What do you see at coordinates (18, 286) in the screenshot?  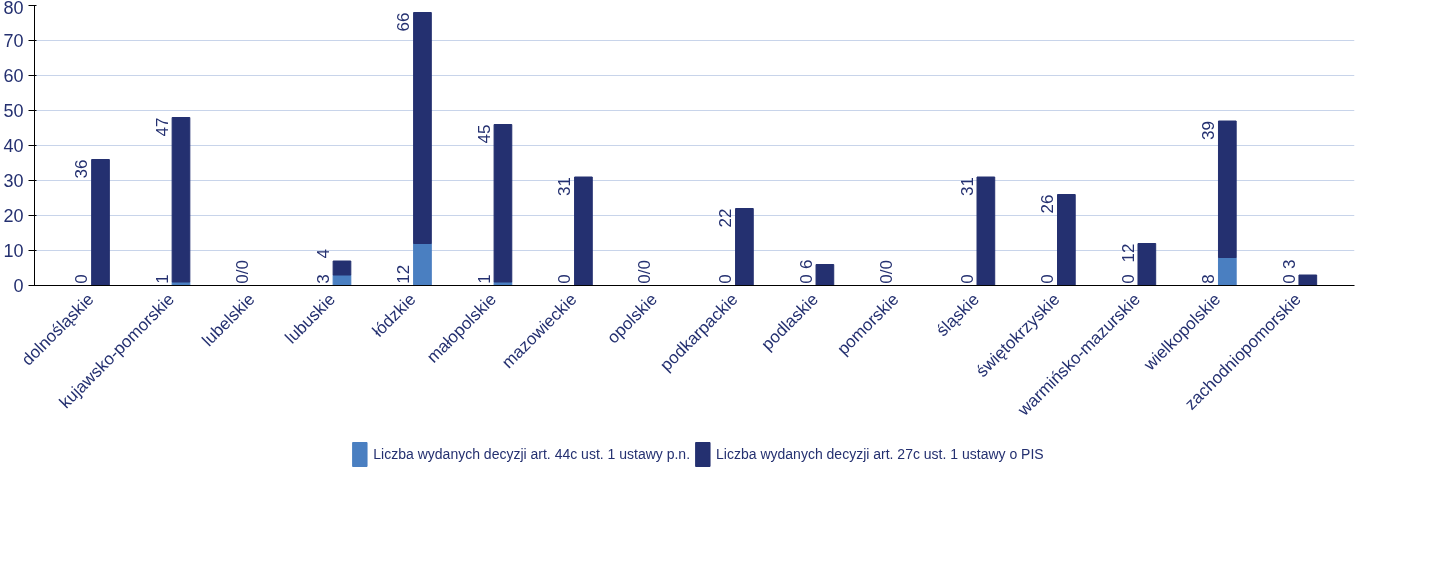 I see `y-tick-label: 0` at bounding box center [18, 286].